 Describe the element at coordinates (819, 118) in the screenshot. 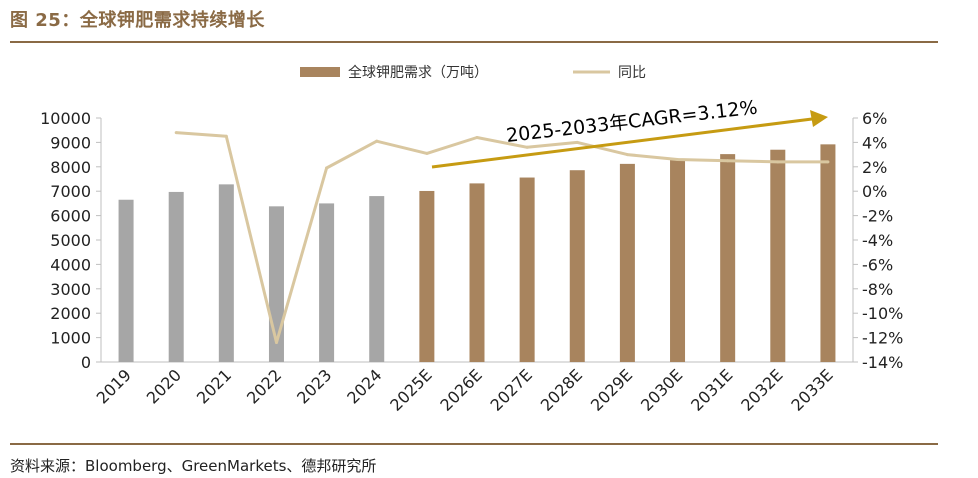

I see `cagr-arrowhead` at that location.